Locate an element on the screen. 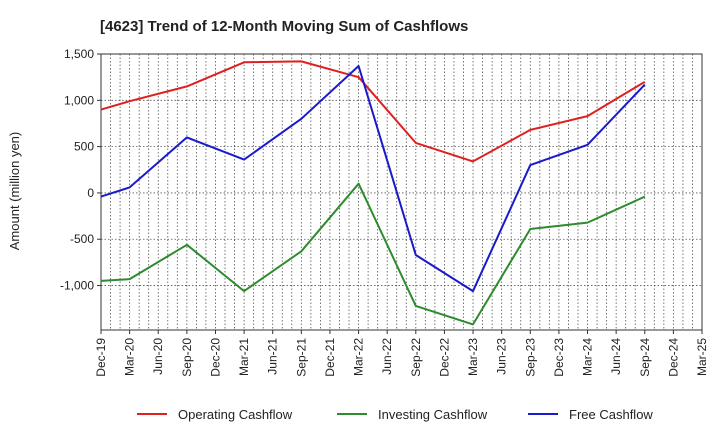  x-tick-label: Mar-23 is located at coordinates (473, 357).